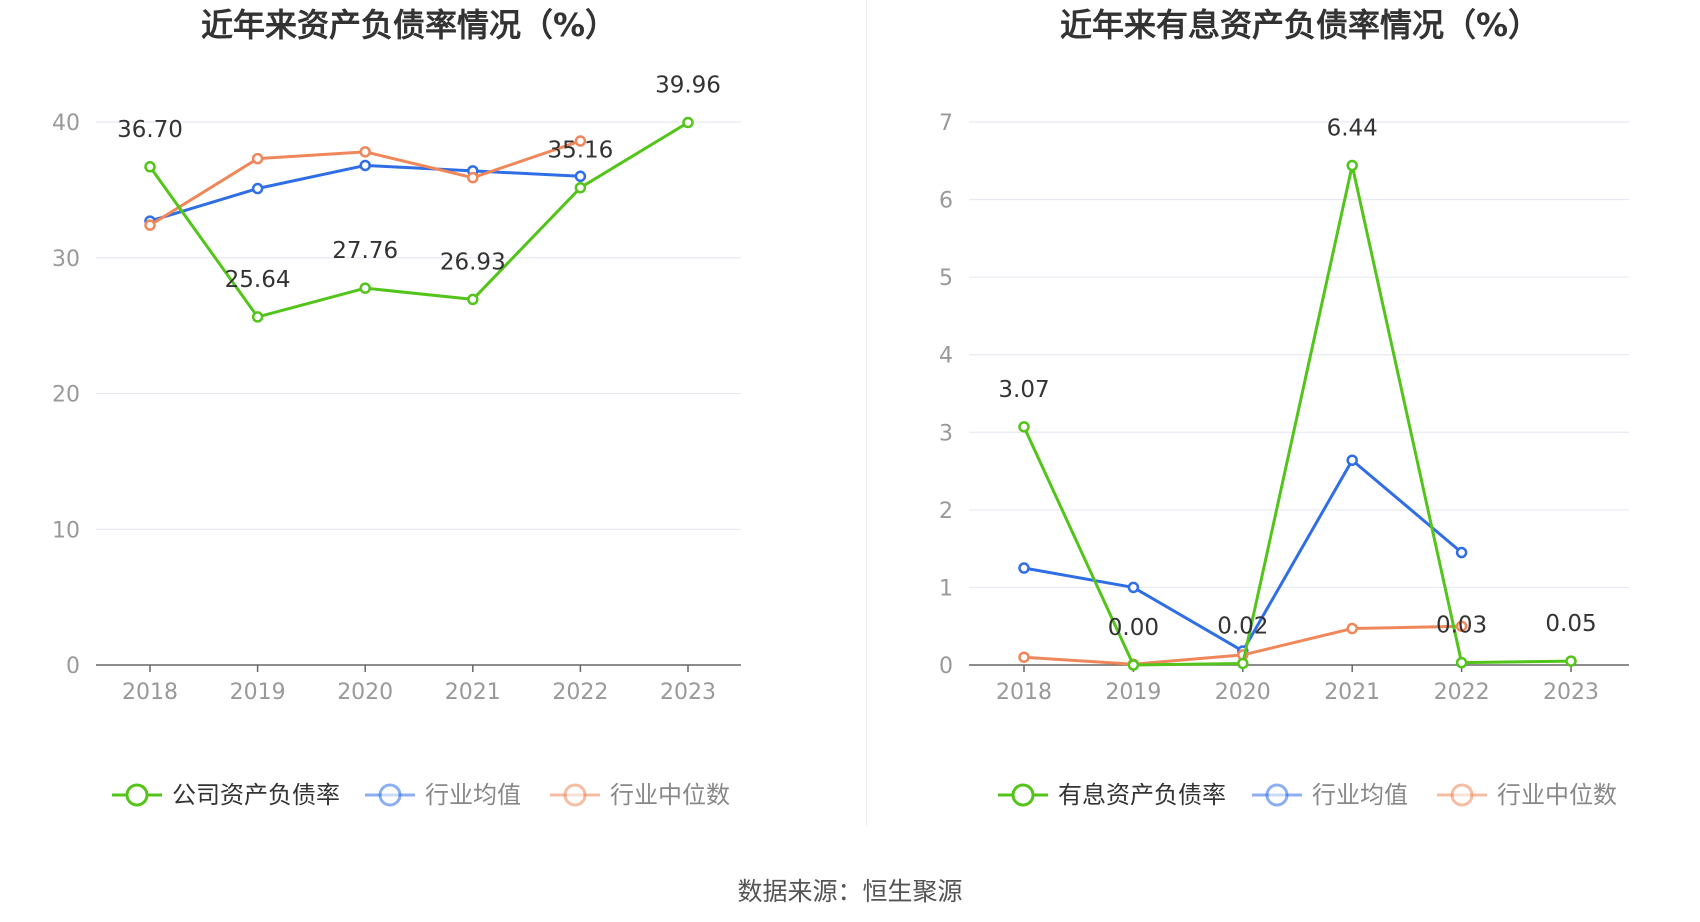  I want to click on data-label: 25.64, so click(258, 280).